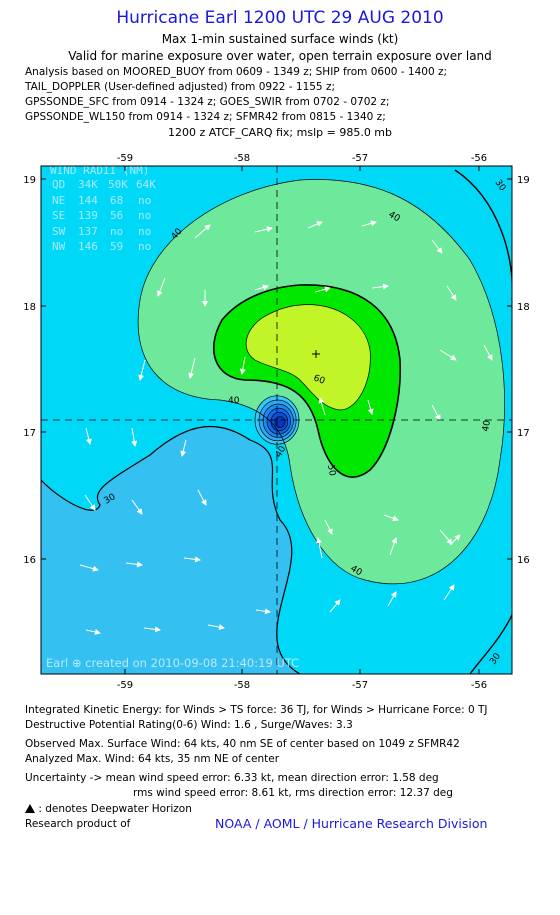 The image size is (560, 915). Describe the element at coordinates (116, 215) in the screenshot. I see `wind-radii-cell: 56` at that location.